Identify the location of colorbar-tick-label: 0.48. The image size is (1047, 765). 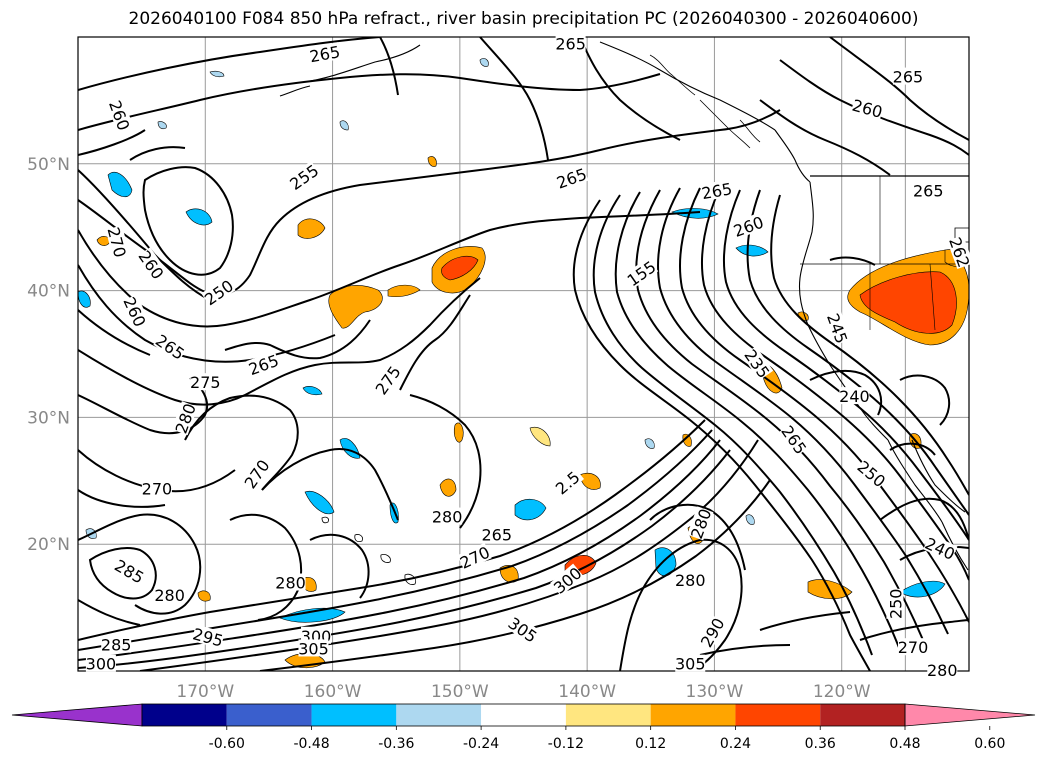
(904, 744).